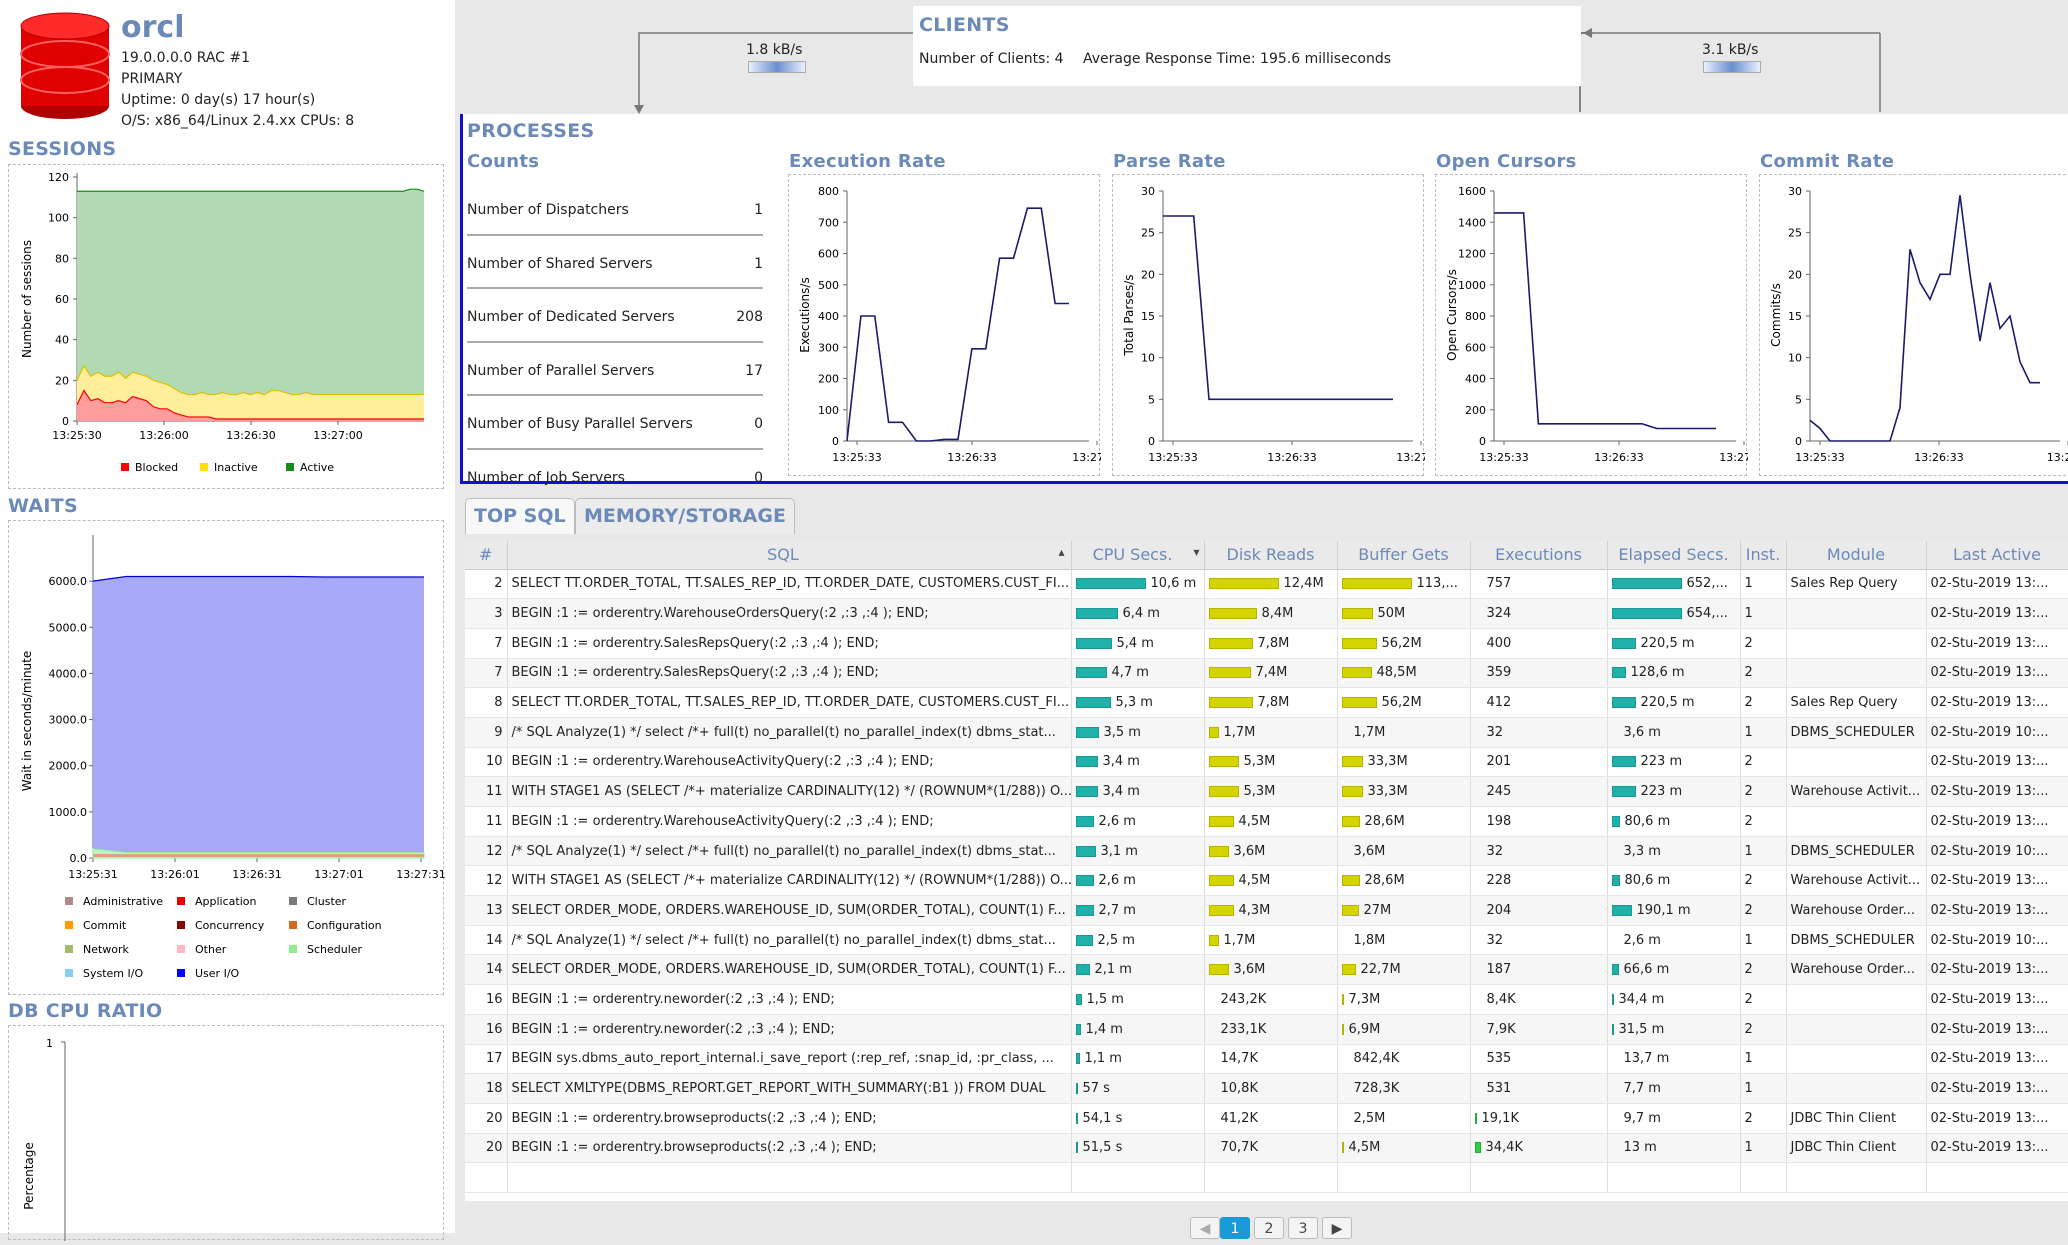 The width and height of the screenshot is (2068, 1245). I want to click on table-cell-n: 20, so click(486, 1148).